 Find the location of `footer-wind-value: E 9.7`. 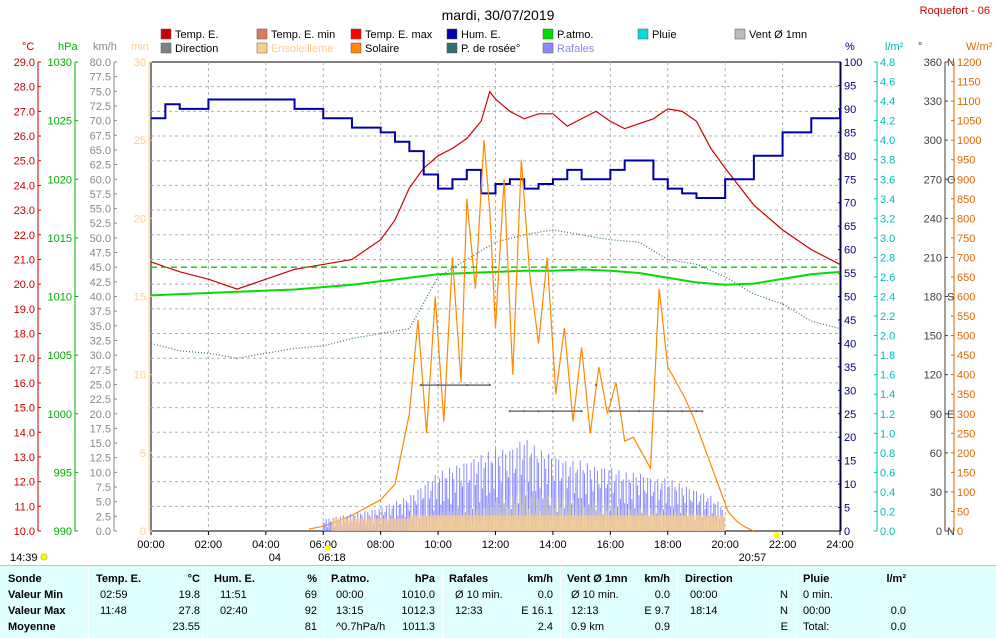

footer-wind-value: E 9.7 is located at coordinates (657, 611).